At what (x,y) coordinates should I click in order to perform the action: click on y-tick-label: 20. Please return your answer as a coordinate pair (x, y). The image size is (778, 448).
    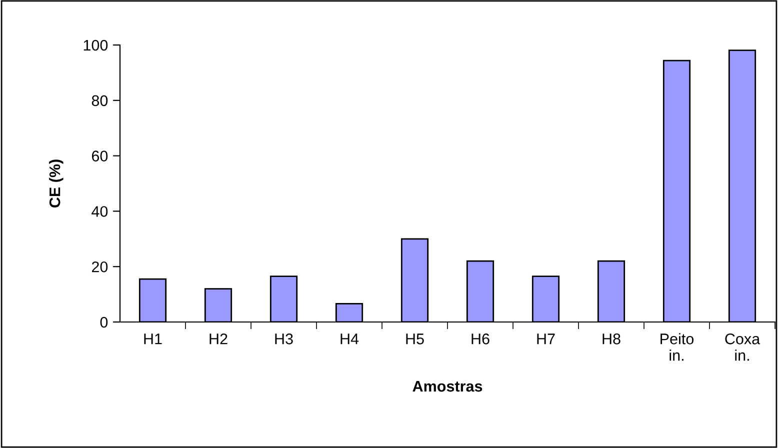
    Looking at the image, I should click on (100, 266).